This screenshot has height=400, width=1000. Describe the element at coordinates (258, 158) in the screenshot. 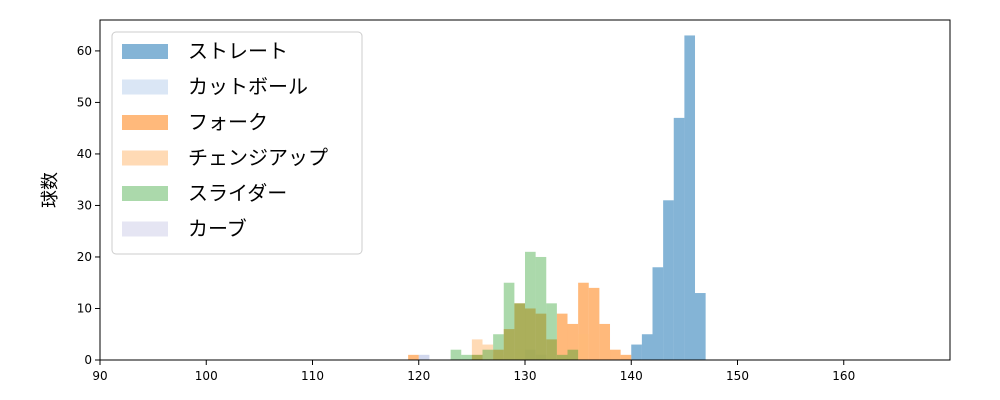

I see `legend-label-3: チェンジアップ` at that location.